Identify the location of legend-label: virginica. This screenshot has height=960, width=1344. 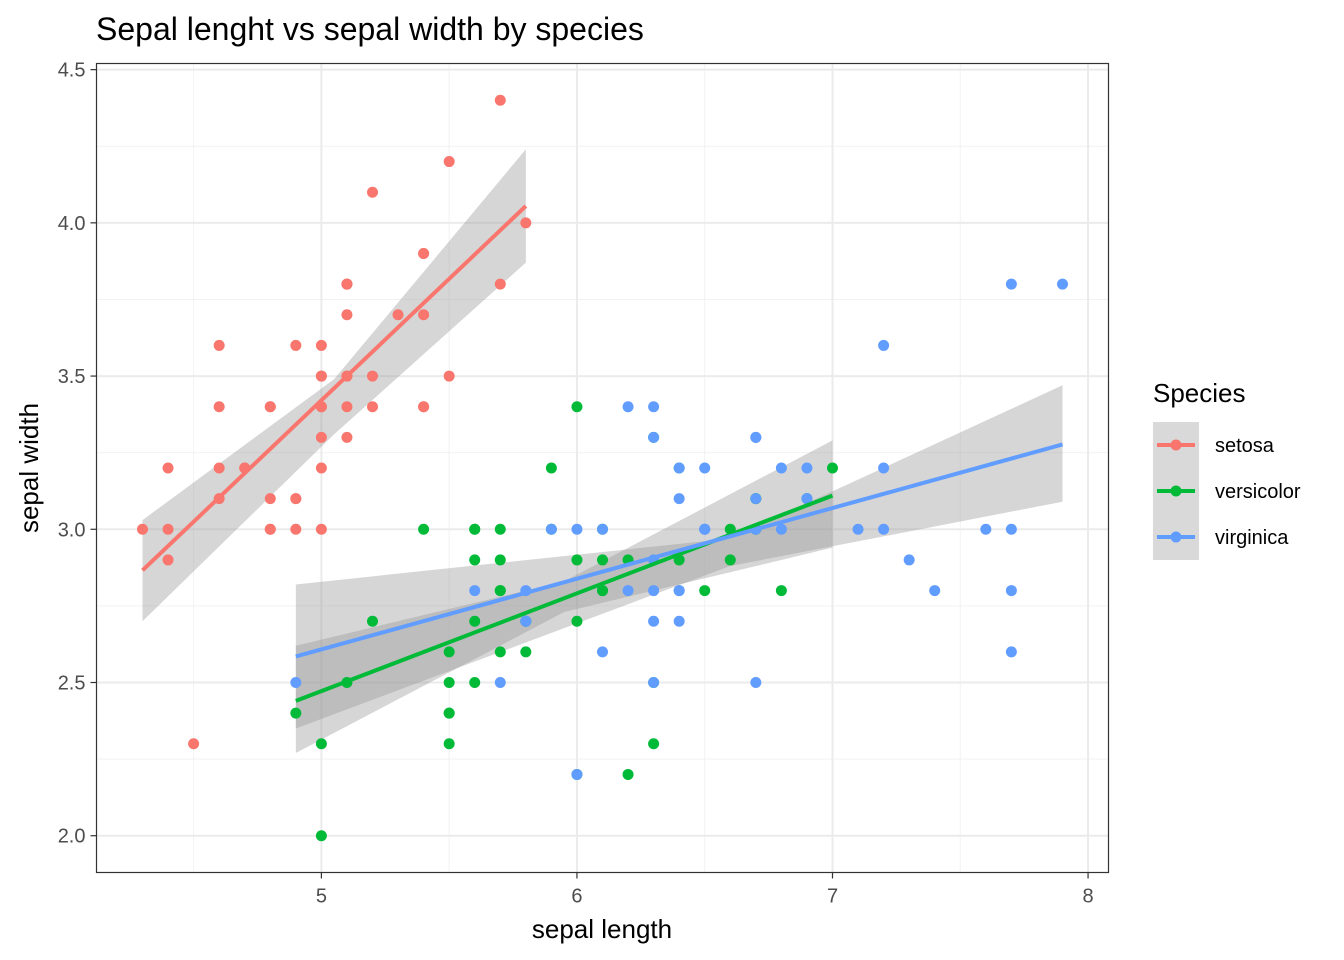
(1252, 538).